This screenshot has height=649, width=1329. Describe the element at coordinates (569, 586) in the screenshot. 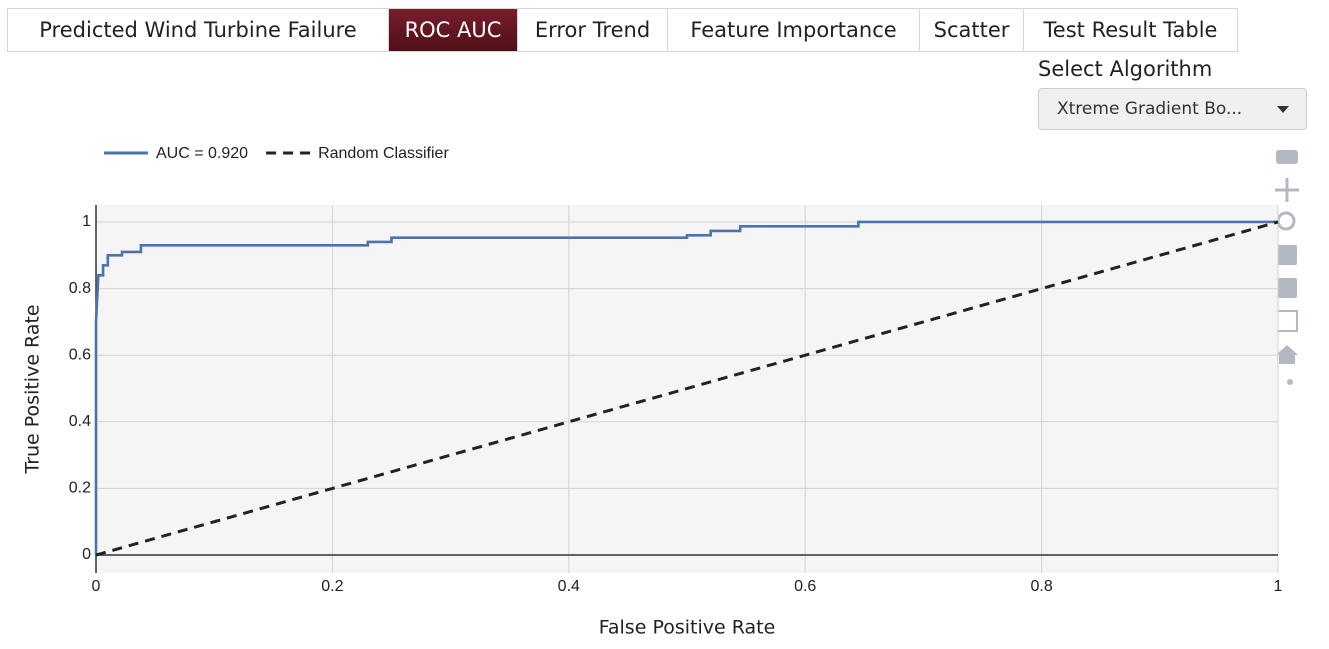

I see `x-tick-label: 0.4` at that location.